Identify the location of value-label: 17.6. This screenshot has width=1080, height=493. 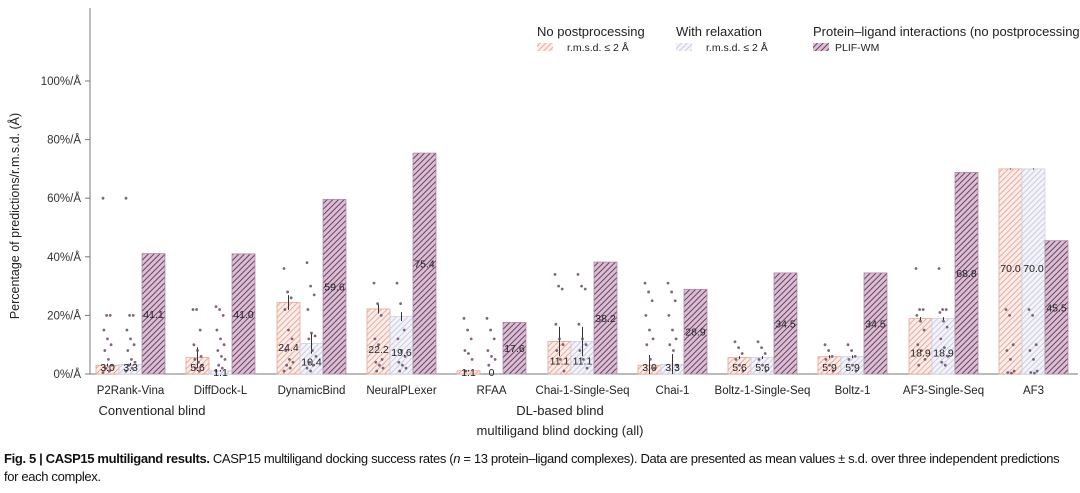
(514, 349).